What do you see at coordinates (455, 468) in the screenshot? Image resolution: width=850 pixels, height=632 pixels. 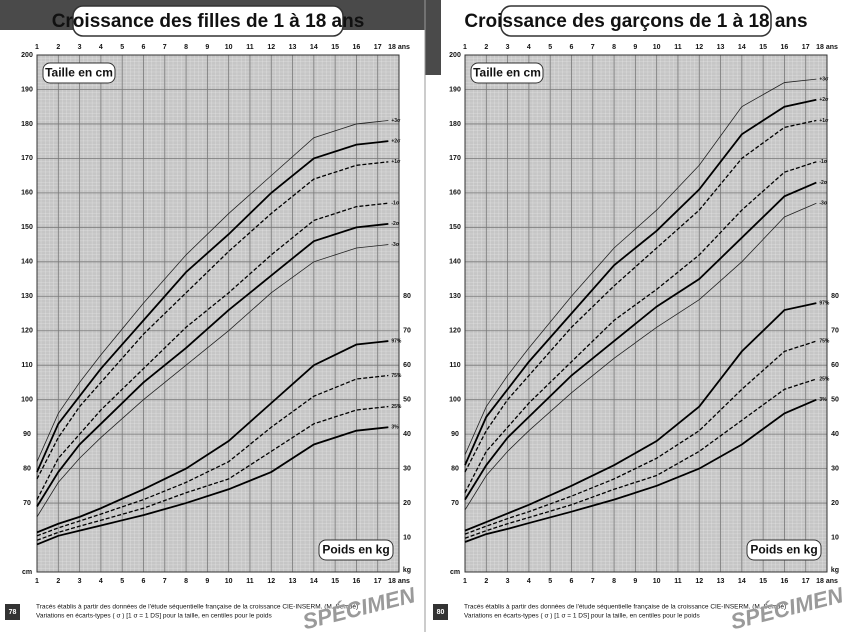 I see `y-tick-label: 80` at bounding box center [455, 468].